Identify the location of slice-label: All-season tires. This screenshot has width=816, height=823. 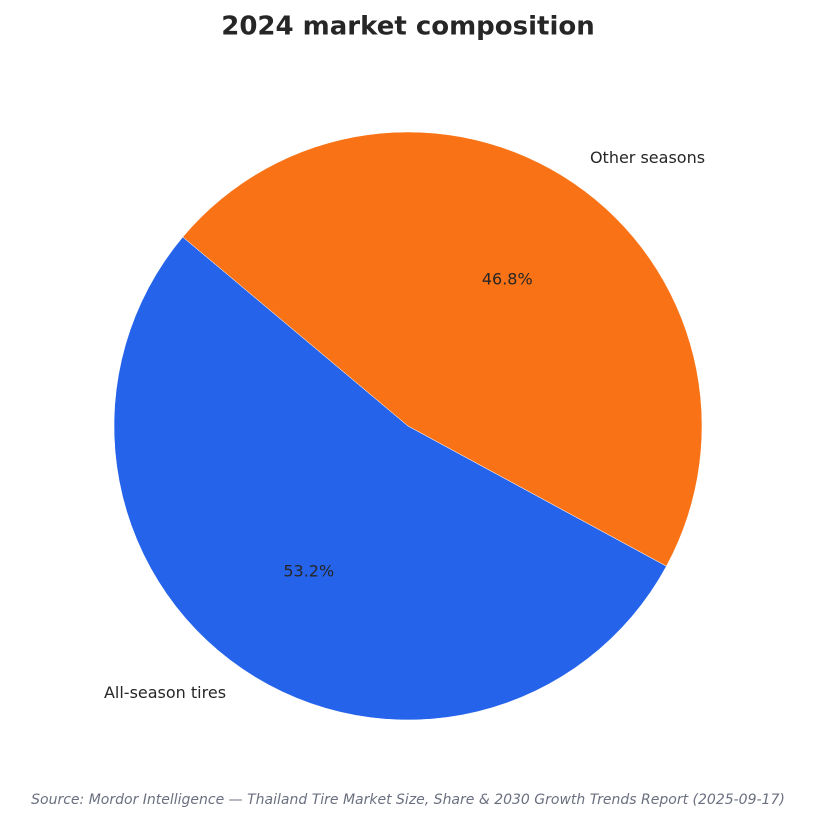
(165, 692).